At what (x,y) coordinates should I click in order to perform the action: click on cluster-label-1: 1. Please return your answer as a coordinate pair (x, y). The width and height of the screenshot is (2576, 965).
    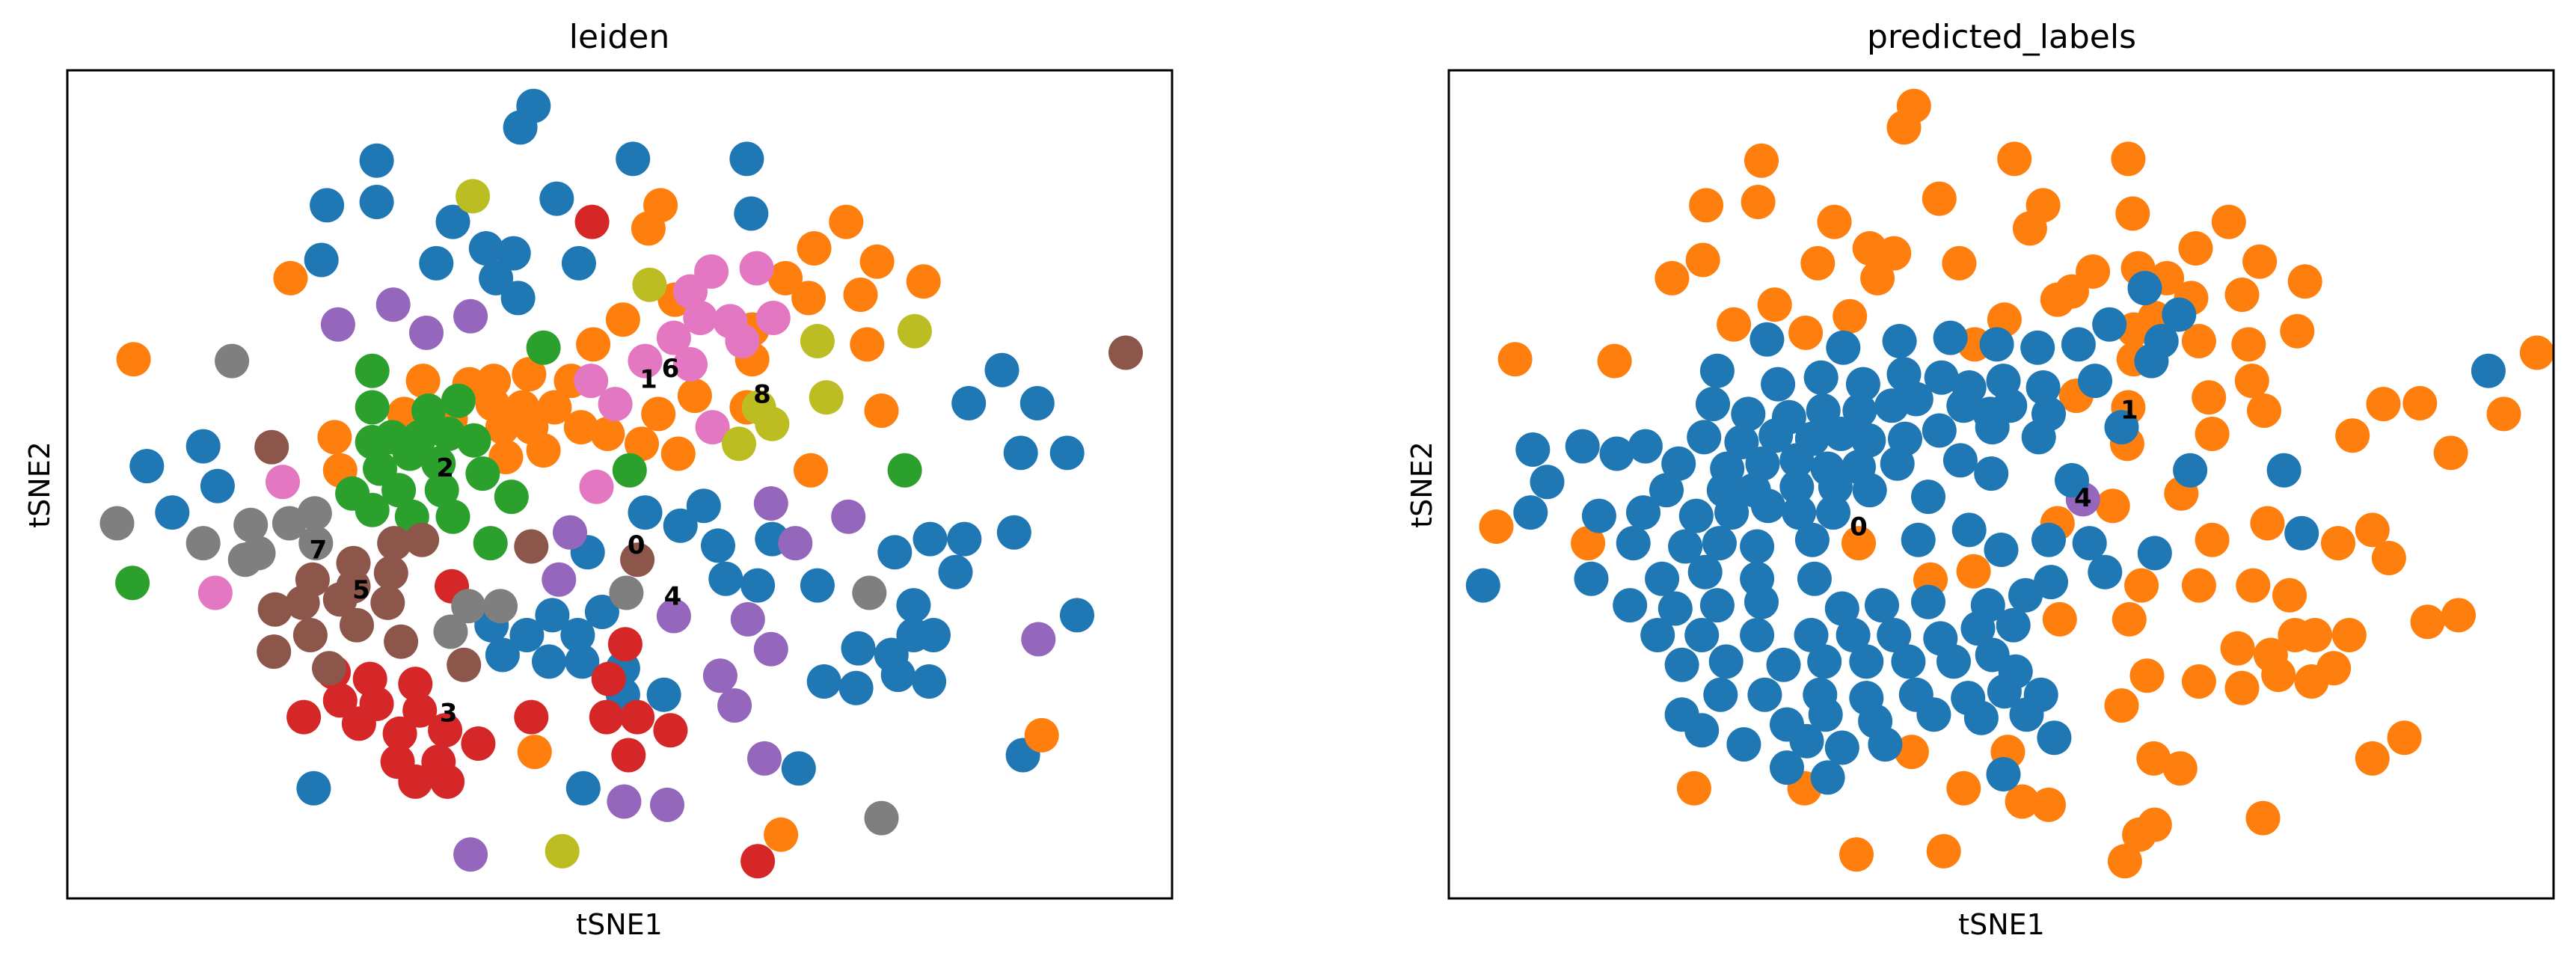
    Looking at the image, I should click on (648, 380).